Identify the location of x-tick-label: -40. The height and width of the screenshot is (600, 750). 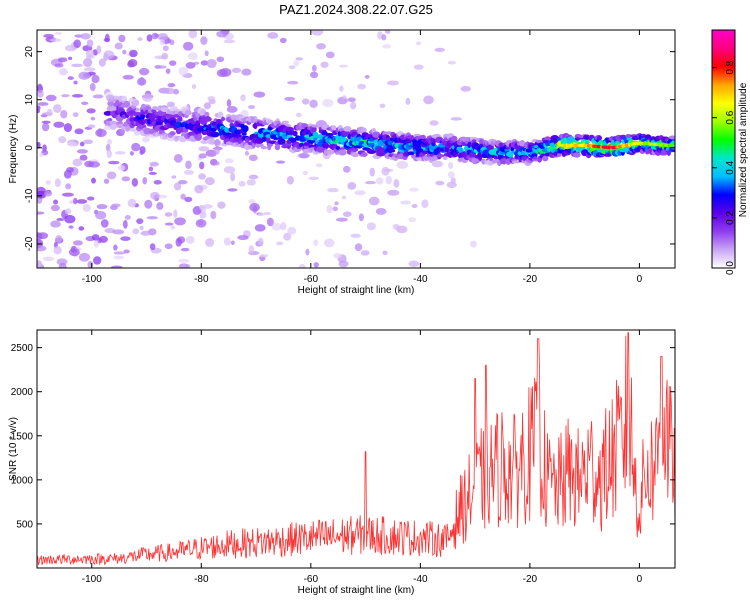
(420, 279).